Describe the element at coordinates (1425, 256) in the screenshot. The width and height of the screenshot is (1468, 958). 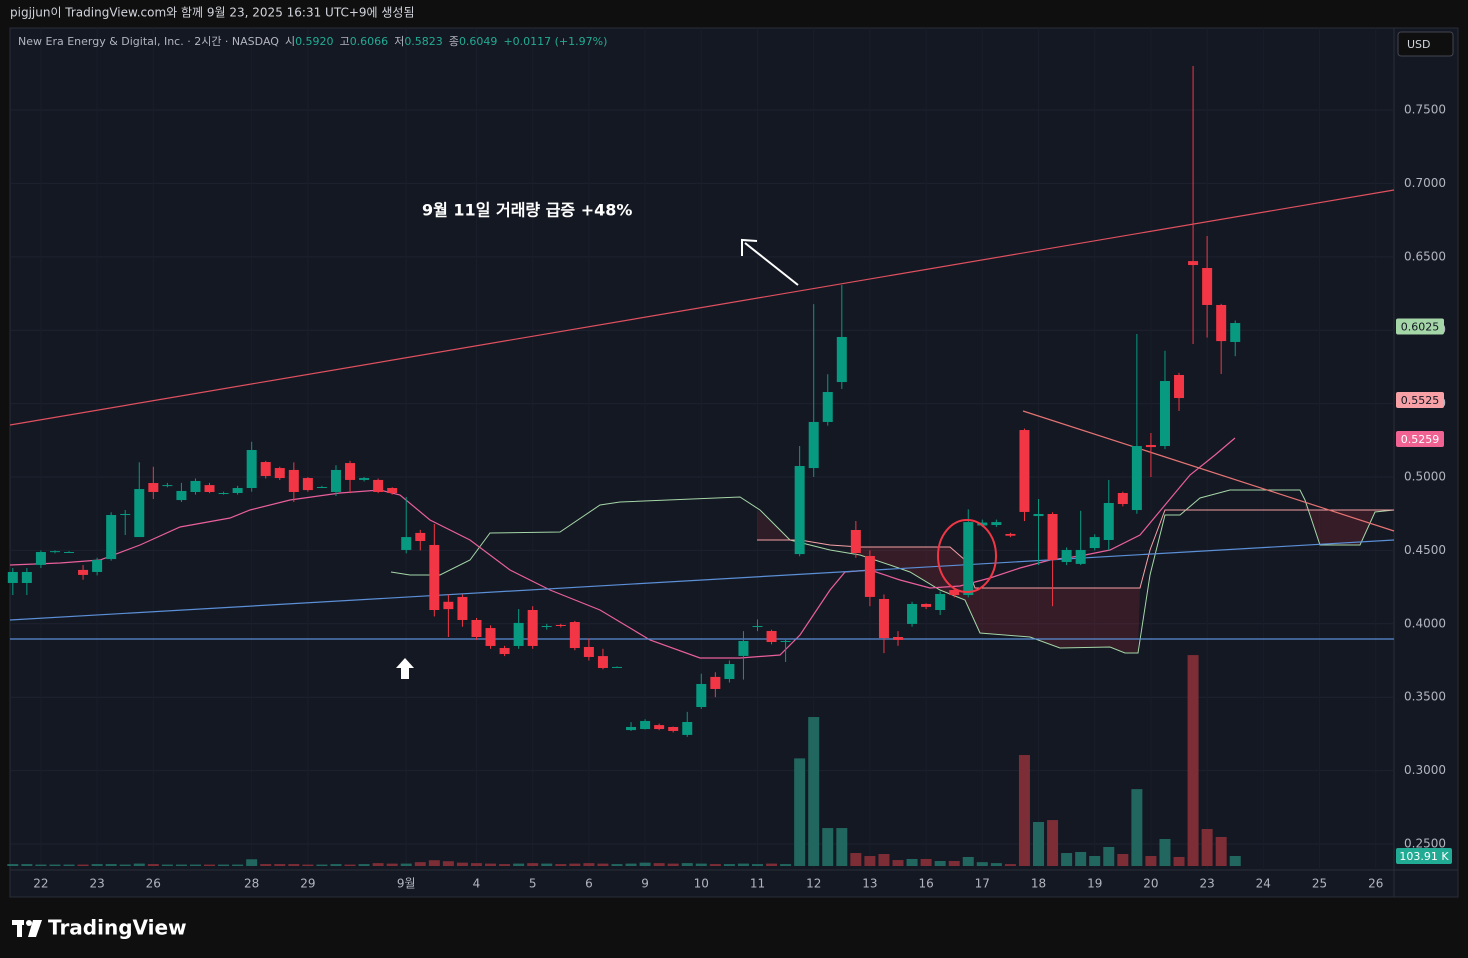
I see `y-tick-label: 0.6500` at that location.